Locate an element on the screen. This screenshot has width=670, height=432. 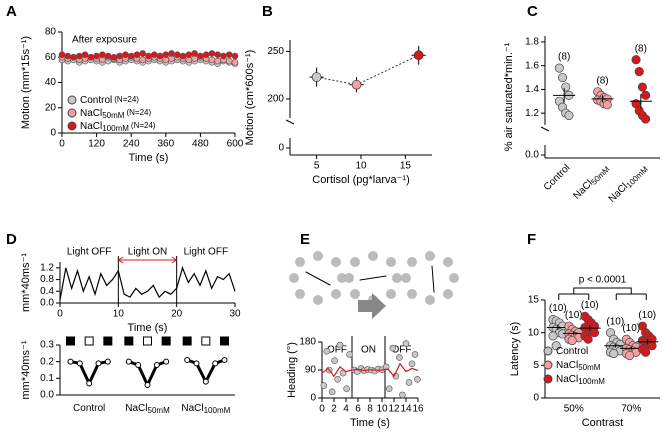
x-axis-label: Cortisol (pg*larva⁻¹) is located at coordinates (361, 180).